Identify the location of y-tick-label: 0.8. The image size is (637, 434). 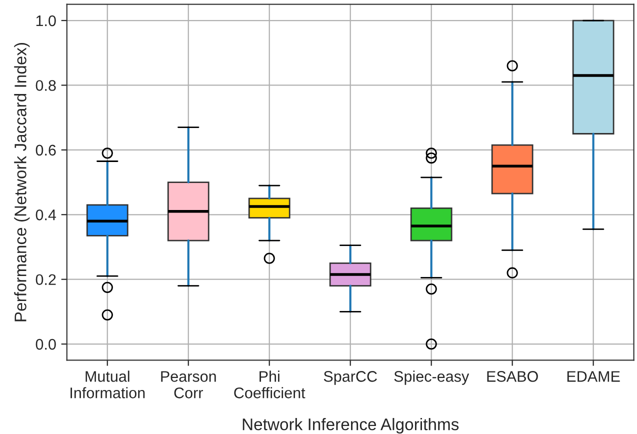
(46, 85).